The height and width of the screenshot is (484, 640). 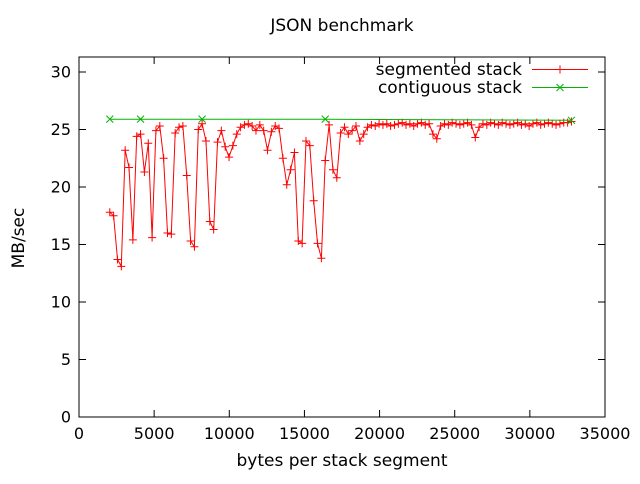 What do you see at coordinates (379, 433) in the screenshot?
I see `x-tick-label: 20000` at bounding box center [379, 433].